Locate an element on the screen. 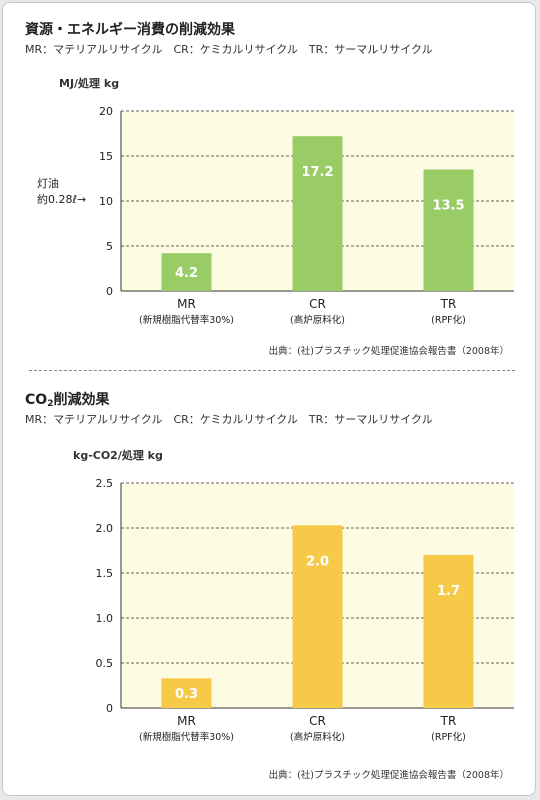 Image resolution: width=540 pixels, height=800 pixels. chart1-title: 資源・エネルギー消費の削減効果 is located at coordinates (130, 30).